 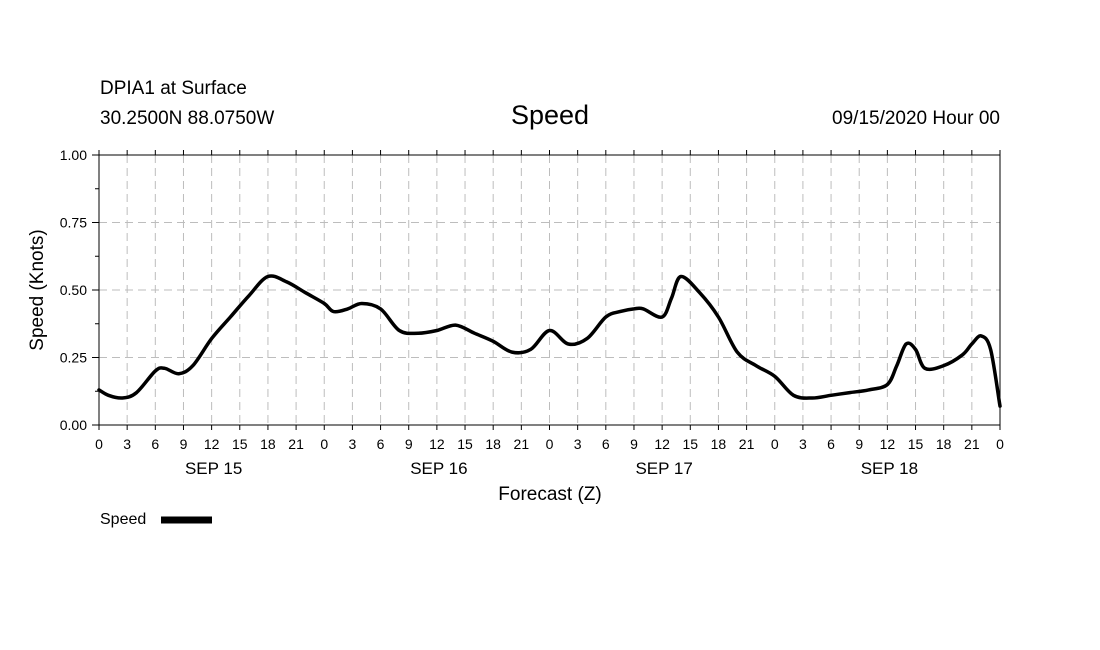 I want to click on run-time-label: 09/15/2020 Hour 00, so click(x=916, y=118).